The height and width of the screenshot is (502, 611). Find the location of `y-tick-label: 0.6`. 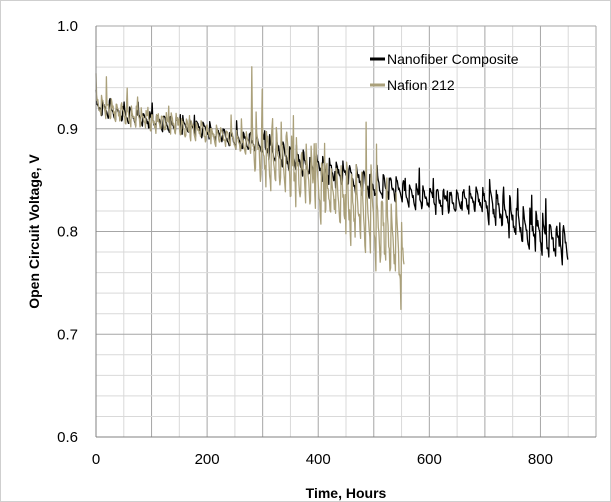

y-tick-label: 0.6 is located at coordinates (67, 437).